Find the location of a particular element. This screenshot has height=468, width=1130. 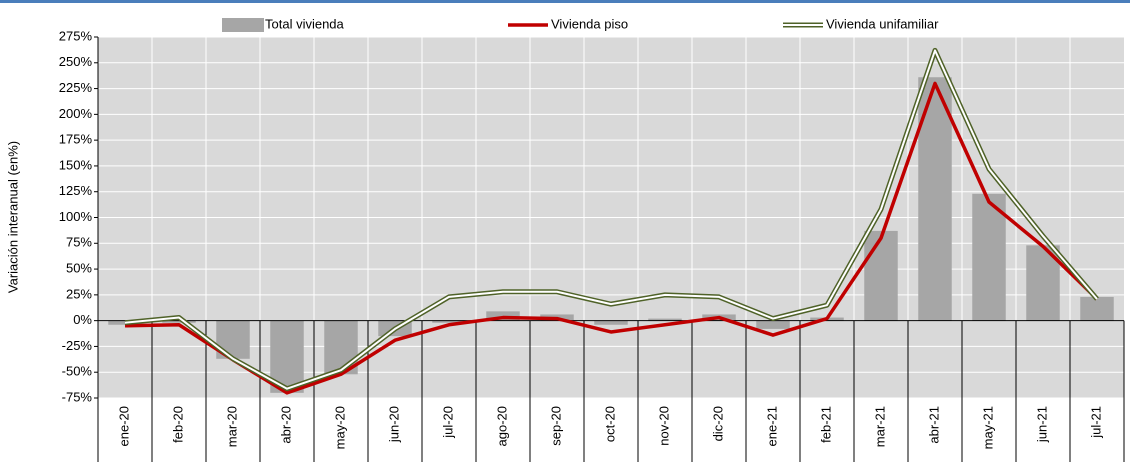

x-tick-label: mar-20 is located at coordinates (231, 426).